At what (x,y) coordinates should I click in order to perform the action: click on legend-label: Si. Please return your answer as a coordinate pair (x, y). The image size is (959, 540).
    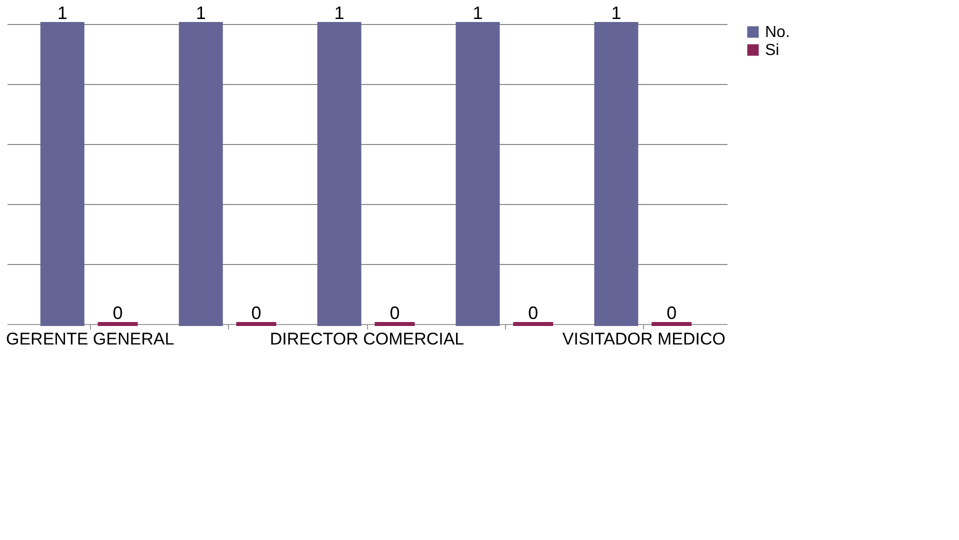
    Looking at the image, I should click on (772, 50).